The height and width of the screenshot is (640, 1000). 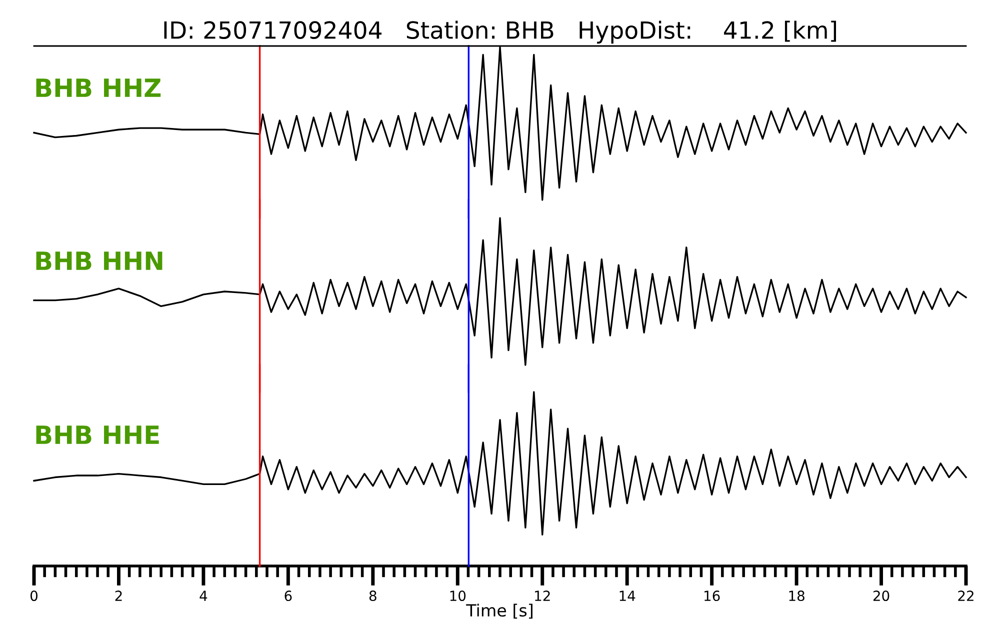 What do you see at coordinates (99, 261) in the screenshot?
I see `annotation: BHB HHN` at bounding box center [99, 261].